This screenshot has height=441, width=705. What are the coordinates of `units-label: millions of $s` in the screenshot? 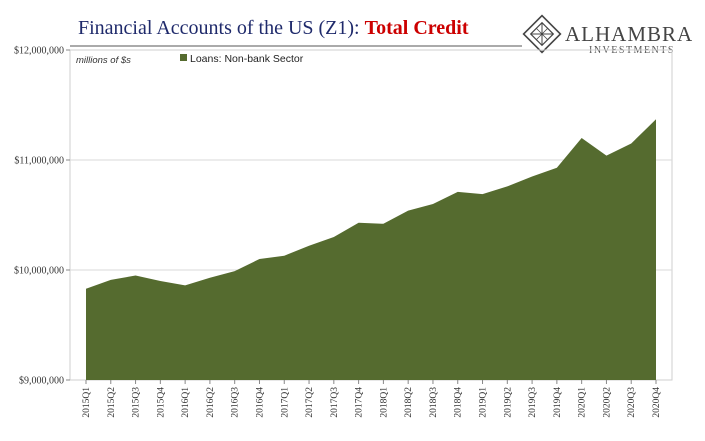 It's located at (103, 60).